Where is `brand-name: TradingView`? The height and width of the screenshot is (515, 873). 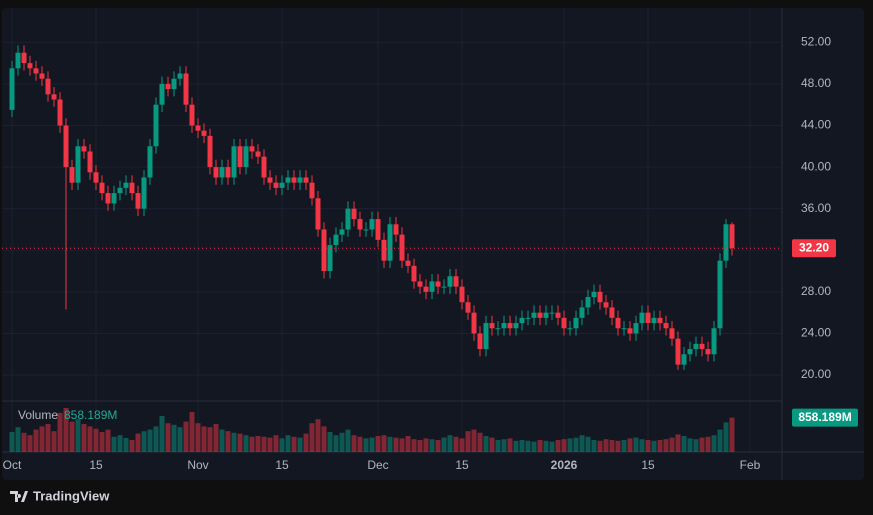 brand-name: TradingView is located at coordinates (71, 495).